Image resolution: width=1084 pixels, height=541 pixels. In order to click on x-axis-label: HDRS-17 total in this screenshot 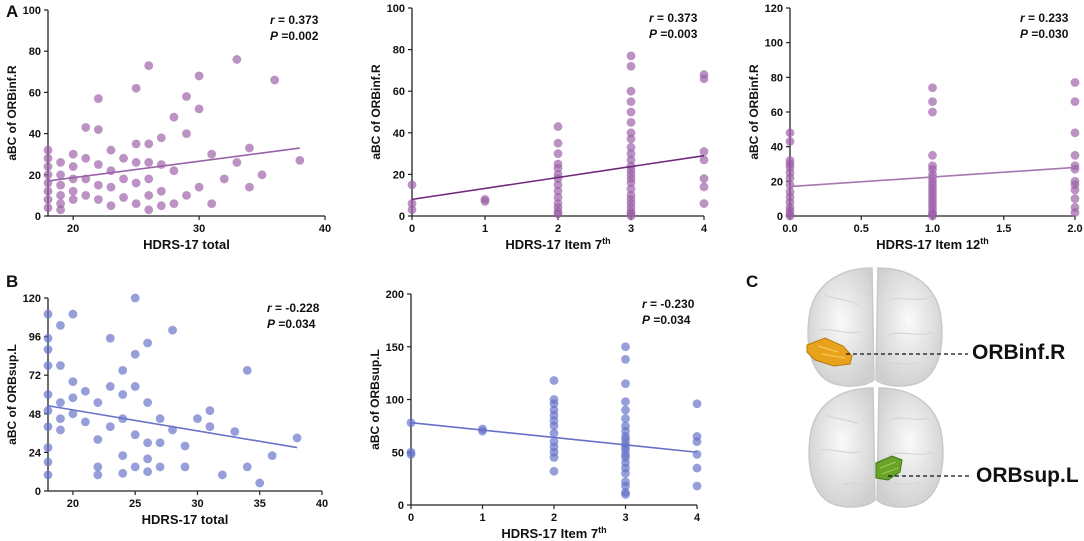, I will do `click(185, 519)`.